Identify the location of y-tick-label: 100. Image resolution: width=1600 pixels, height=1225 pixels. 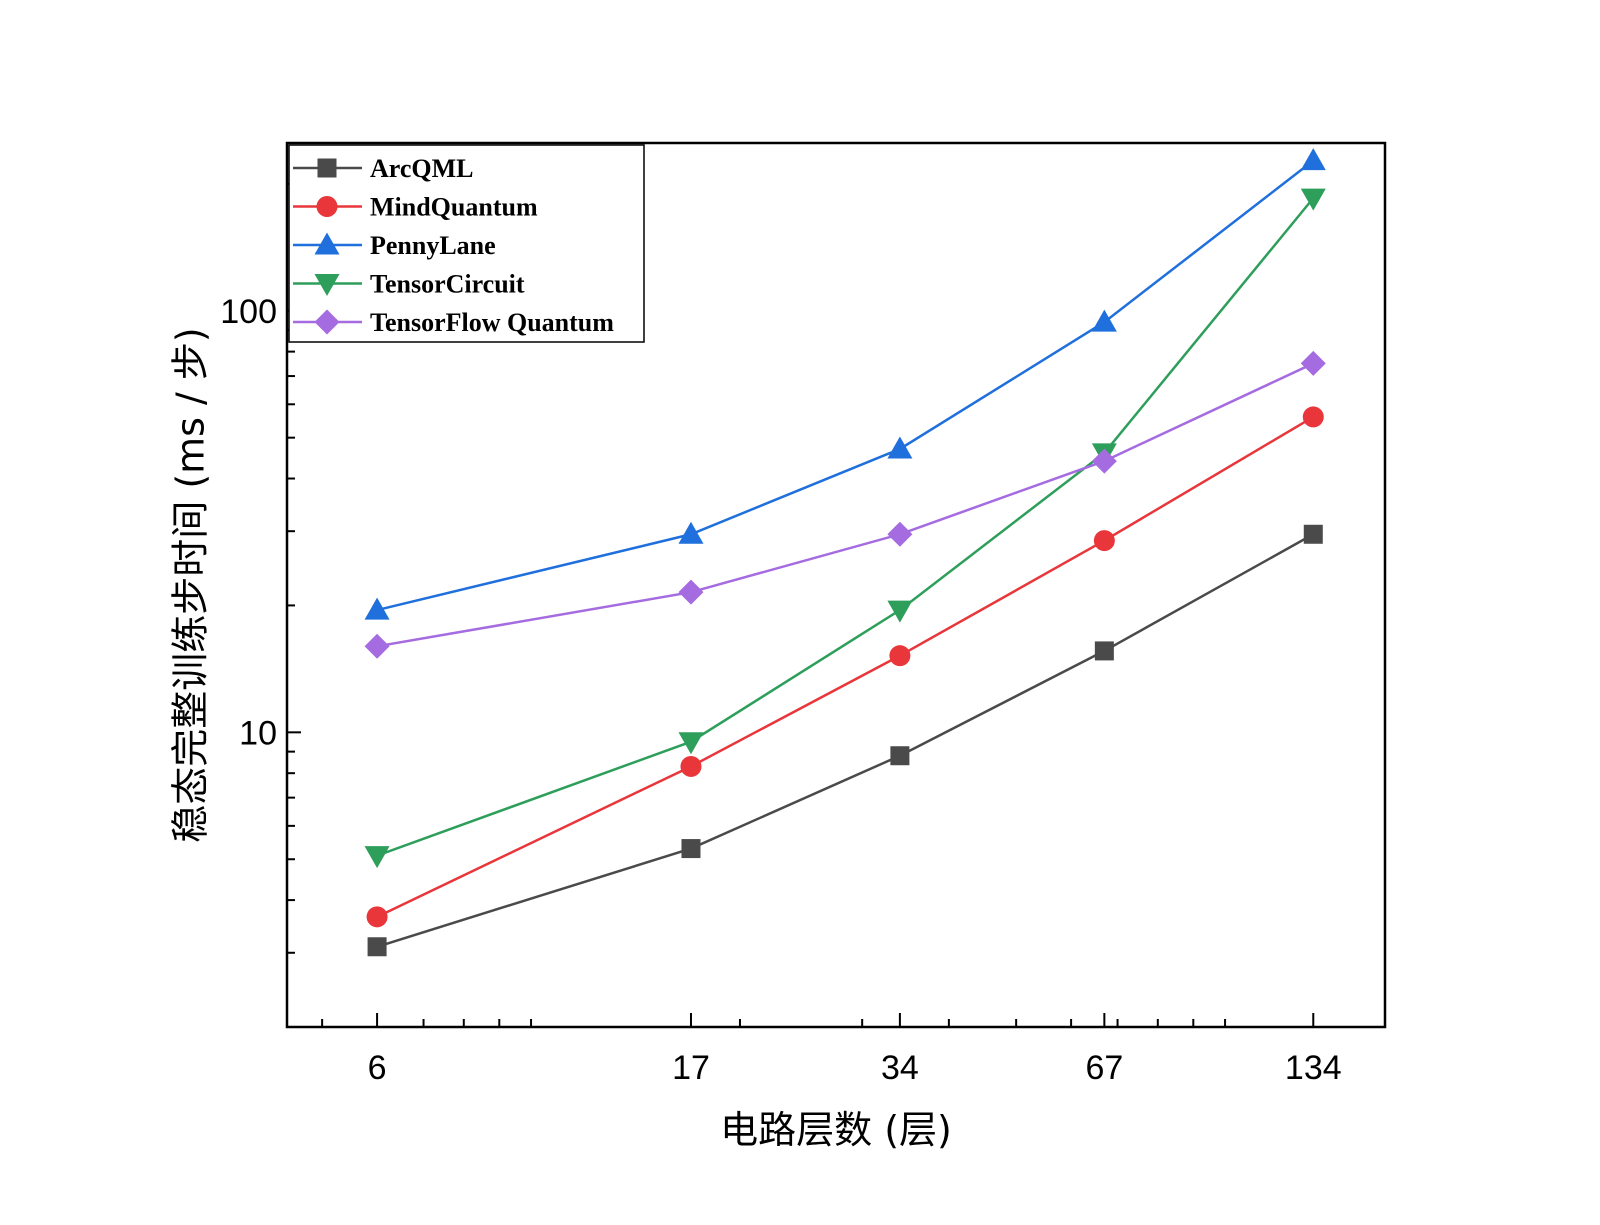
(248, 312).